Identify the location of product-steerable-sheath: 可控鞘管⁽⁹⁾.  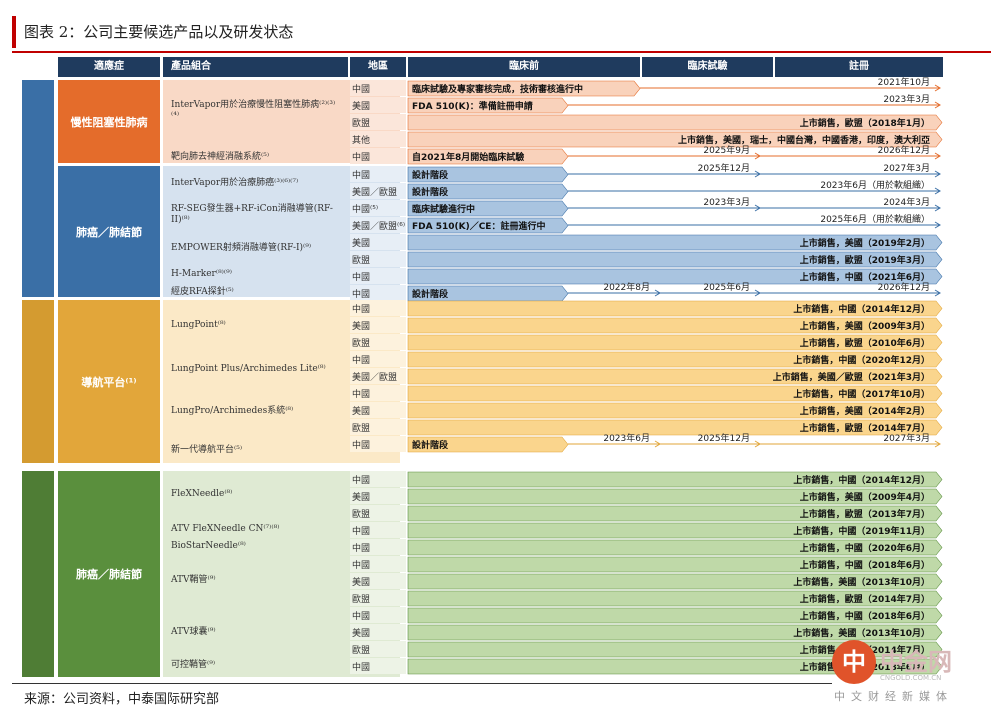
(193, 665).